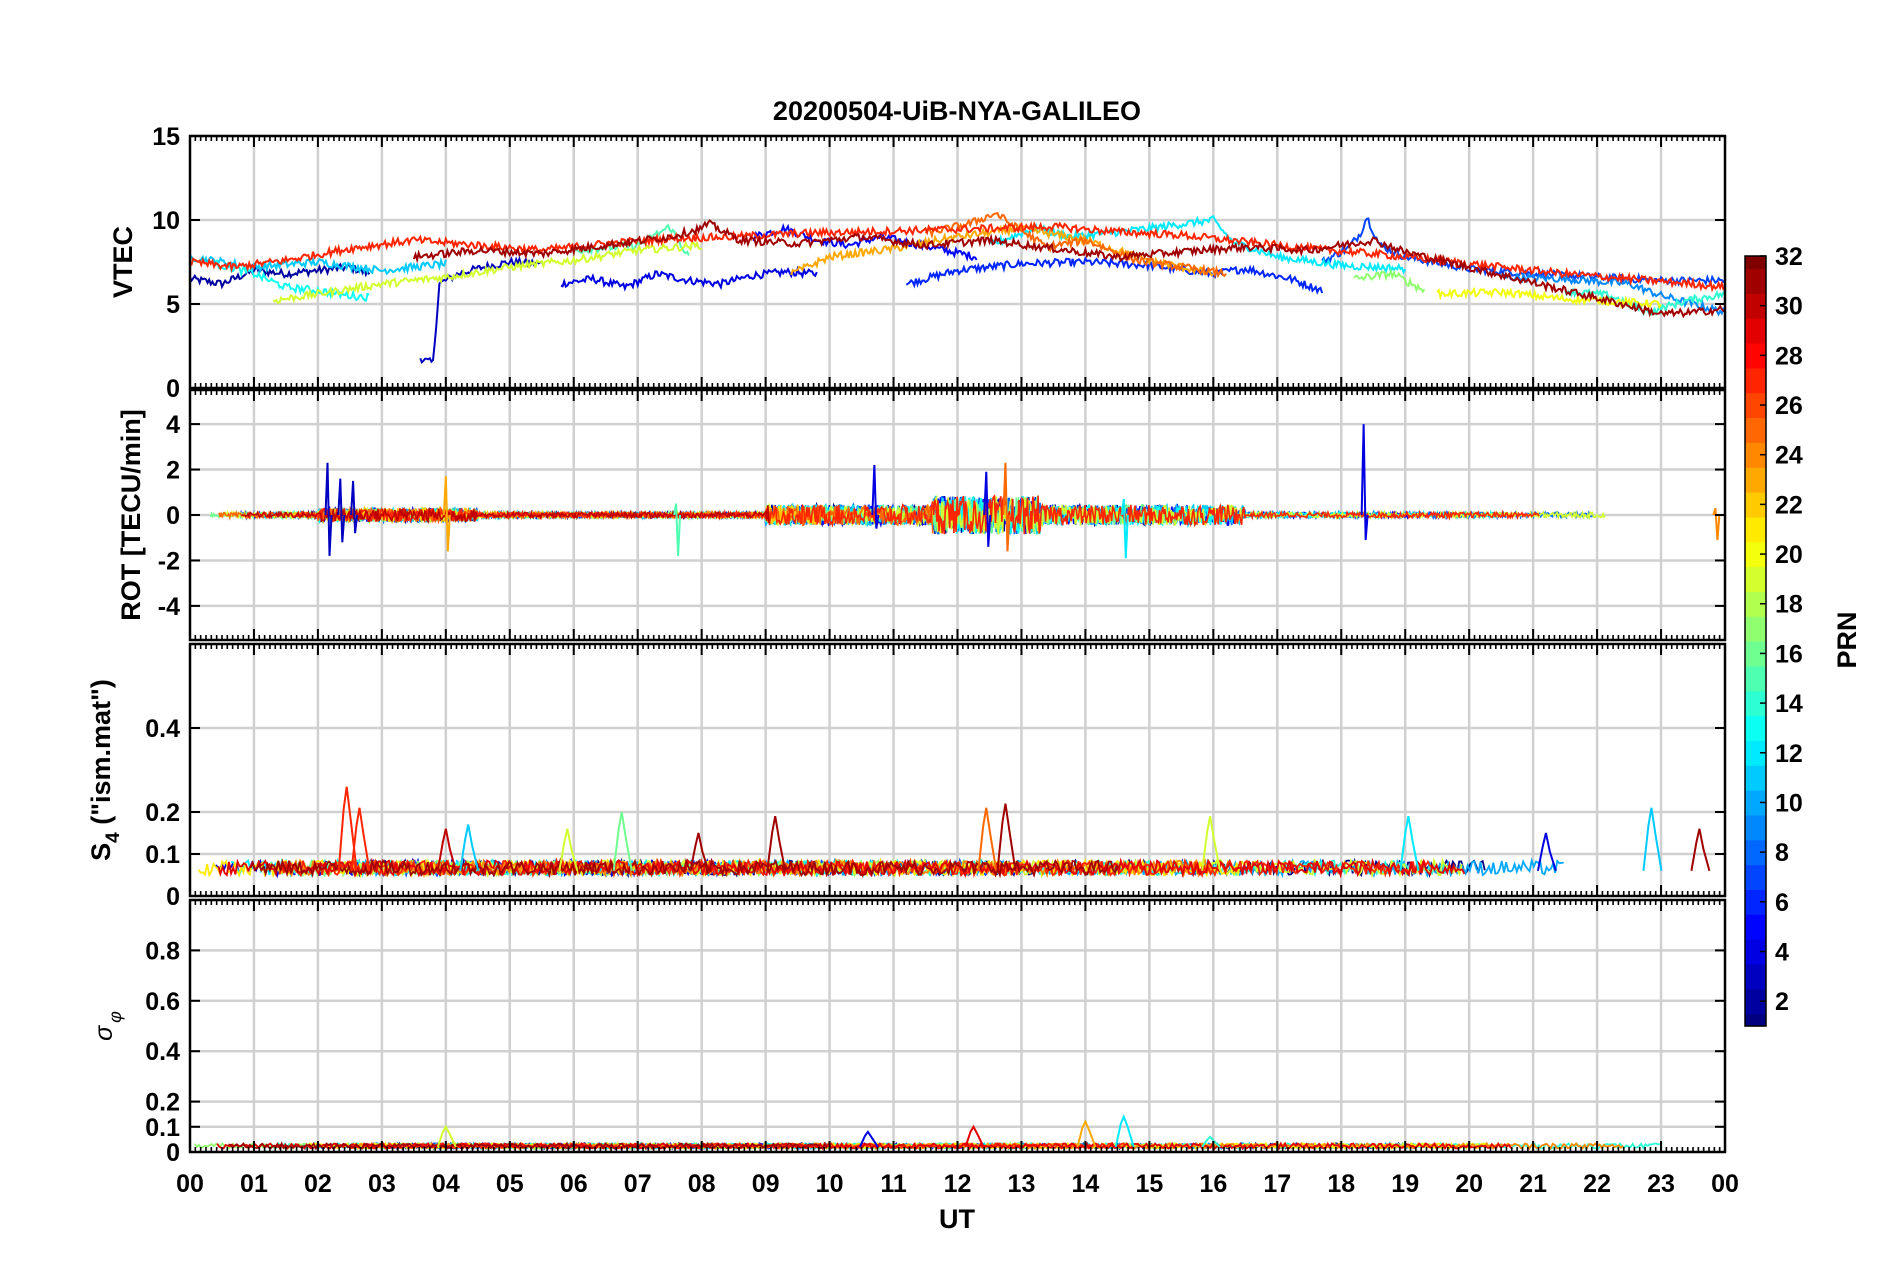 The width and height of the screenshot is (1902, 1272). Describe the element at coordinates (1789, 754) in the screenshot. I see `colorbar-tick-label: 12` at that location.